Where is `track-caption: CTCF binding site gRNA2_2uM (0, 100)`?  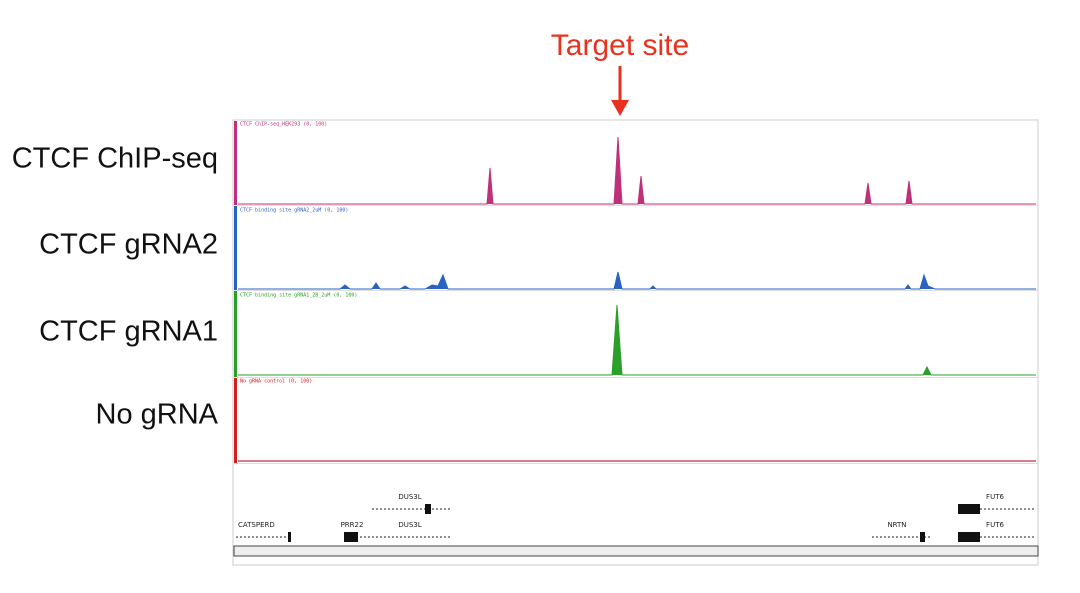 track-caption: CTCF binding site gRNA2_2uM (0, 100) is located at coordinates (294, 211).